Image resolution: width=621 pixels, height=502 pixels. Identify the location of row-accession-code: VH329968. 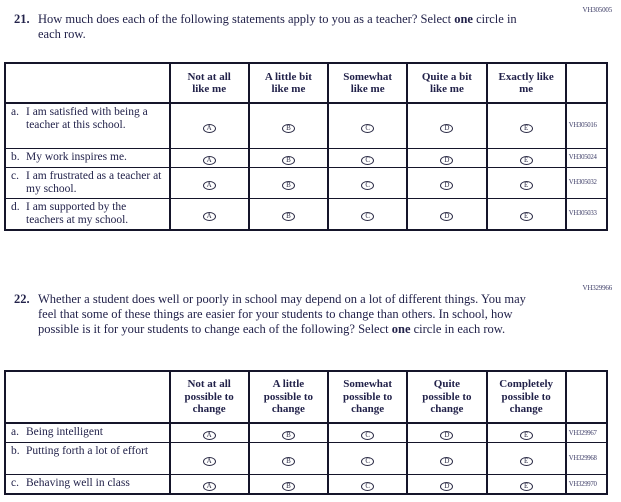
(586, 458).